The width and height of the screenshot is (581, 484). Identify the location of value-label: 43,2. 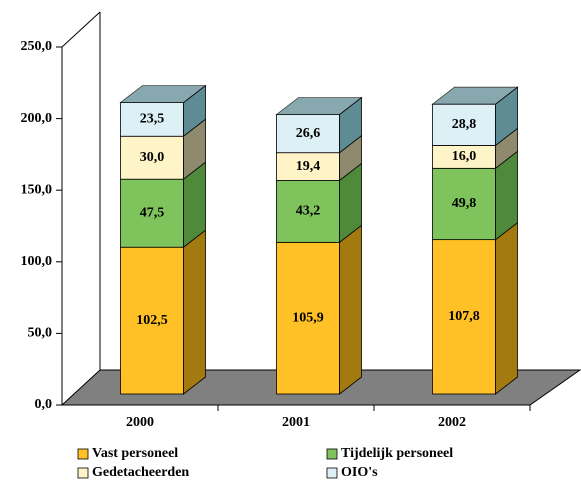
(308, 211).